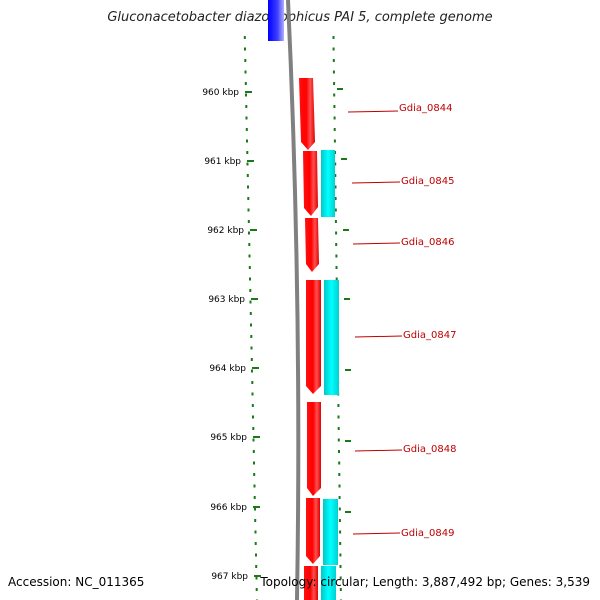 The height and width of the screenshot is (600, 600). What do you see at coordinates (427, 242) in the screenshot?
I see `gene-label: Gdia_0846` at bounding box center [427, 242].